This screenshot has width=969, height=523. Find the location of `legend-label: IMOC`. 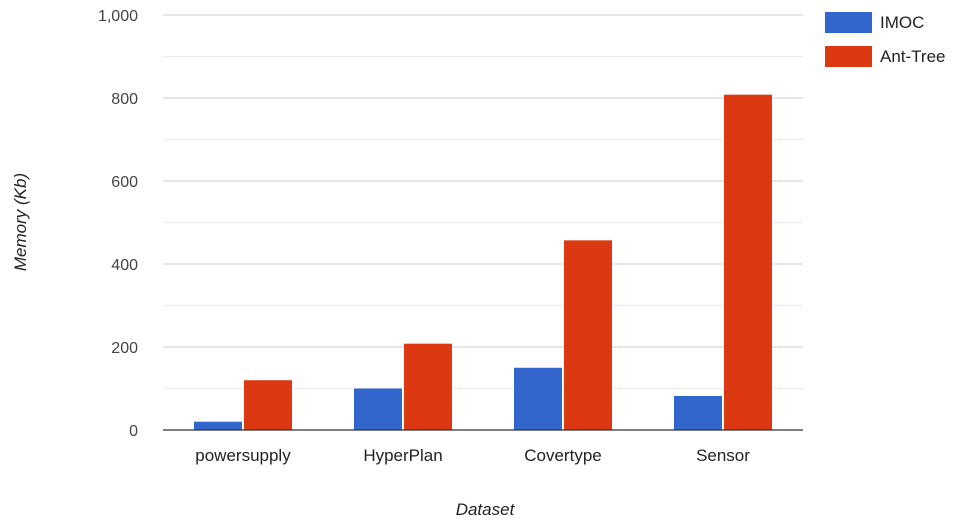

legend-label: IMOC is located at coordinates (902, 22).